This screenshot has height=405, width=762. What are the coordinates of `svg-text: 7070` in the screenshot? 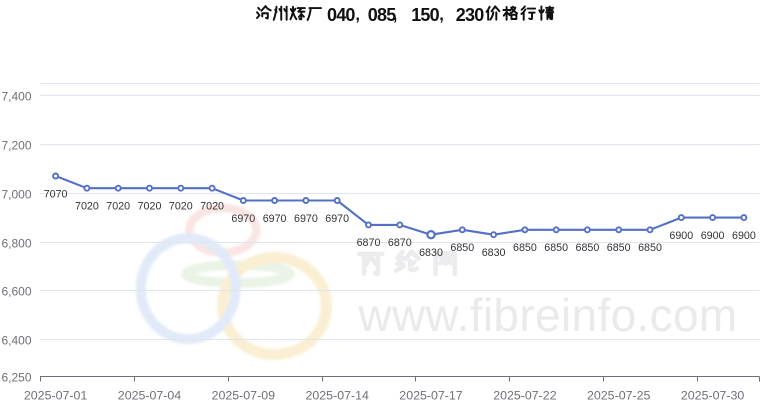 It's located at (56, 194).